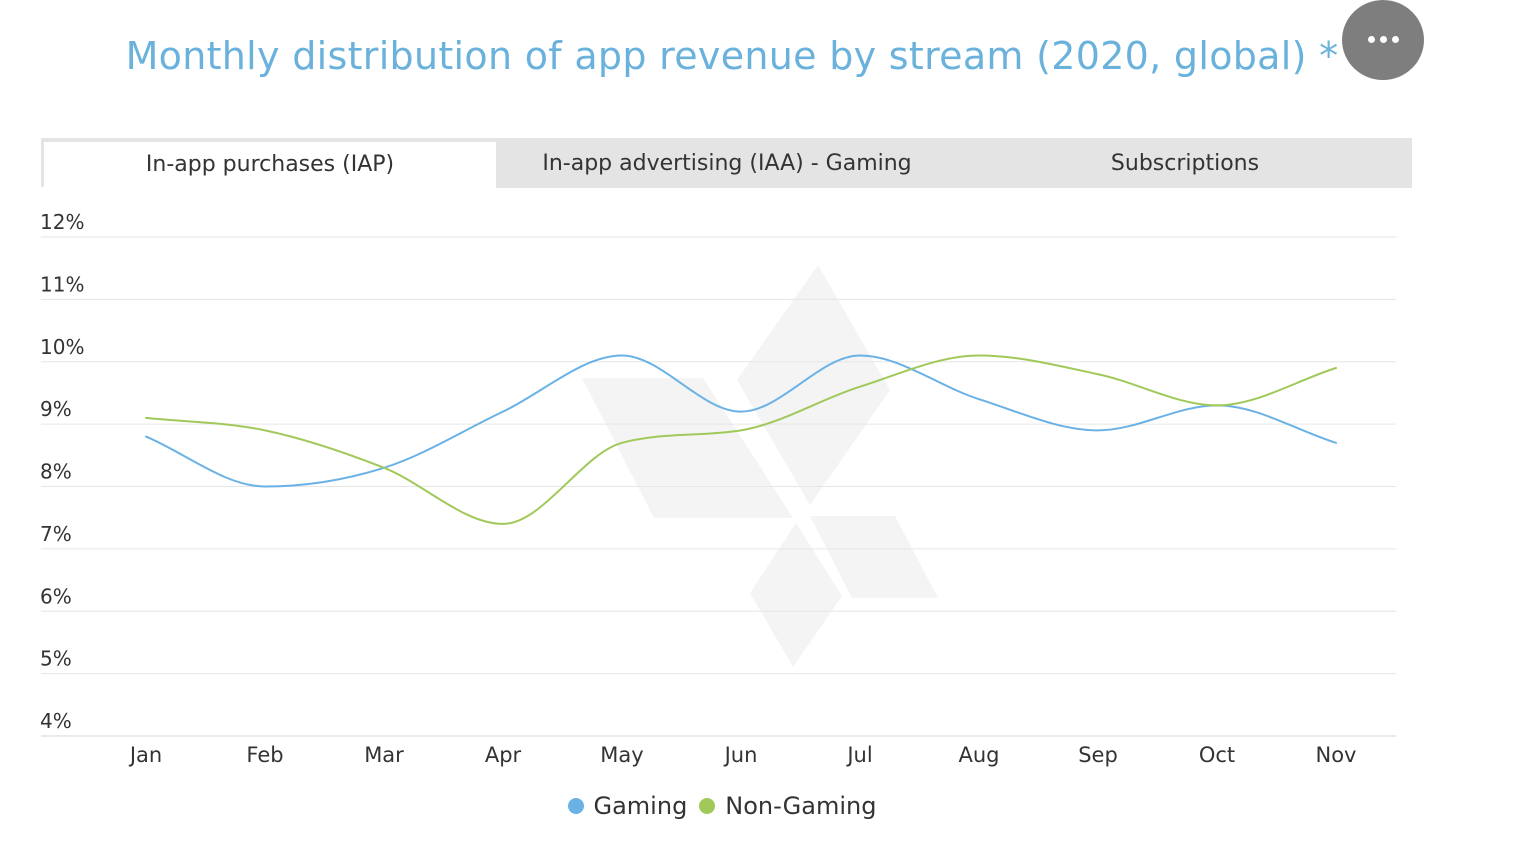 The image size is (1536, 844). I want to click on x-tick-label: Nov, so click(1336, 755).